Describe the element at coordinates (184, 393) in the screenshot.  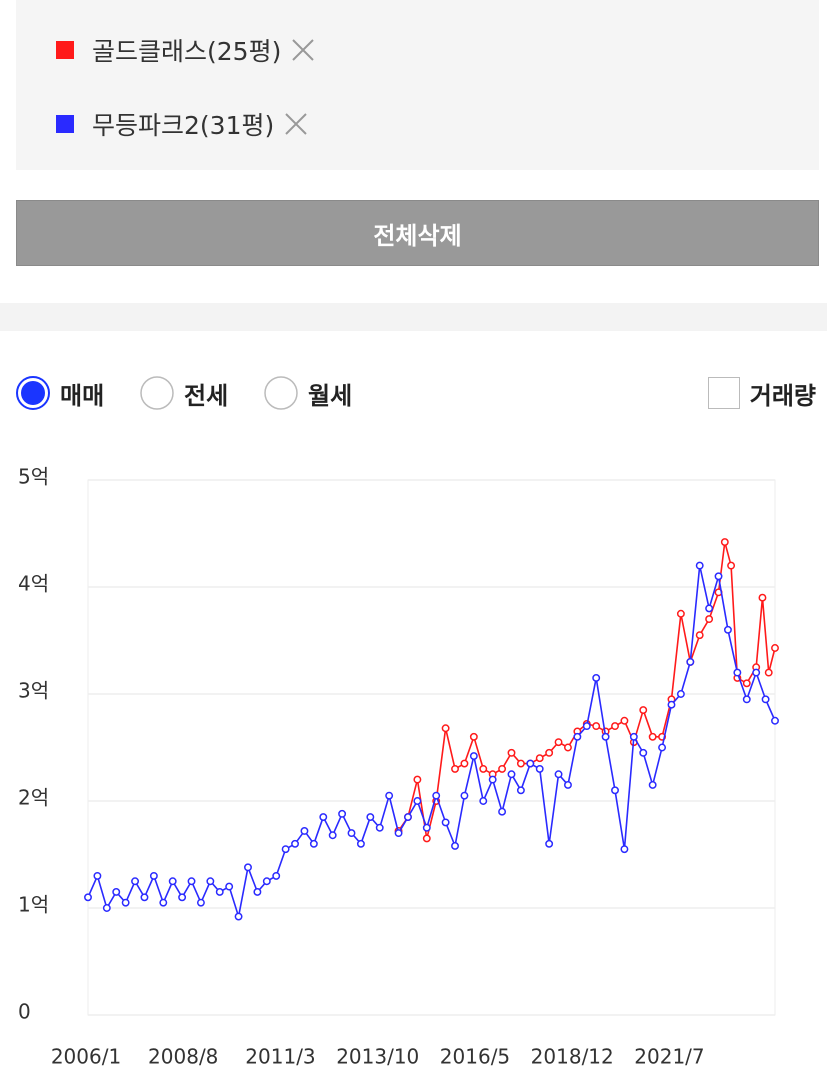
I see `trade-type-option: 전세` at that location.